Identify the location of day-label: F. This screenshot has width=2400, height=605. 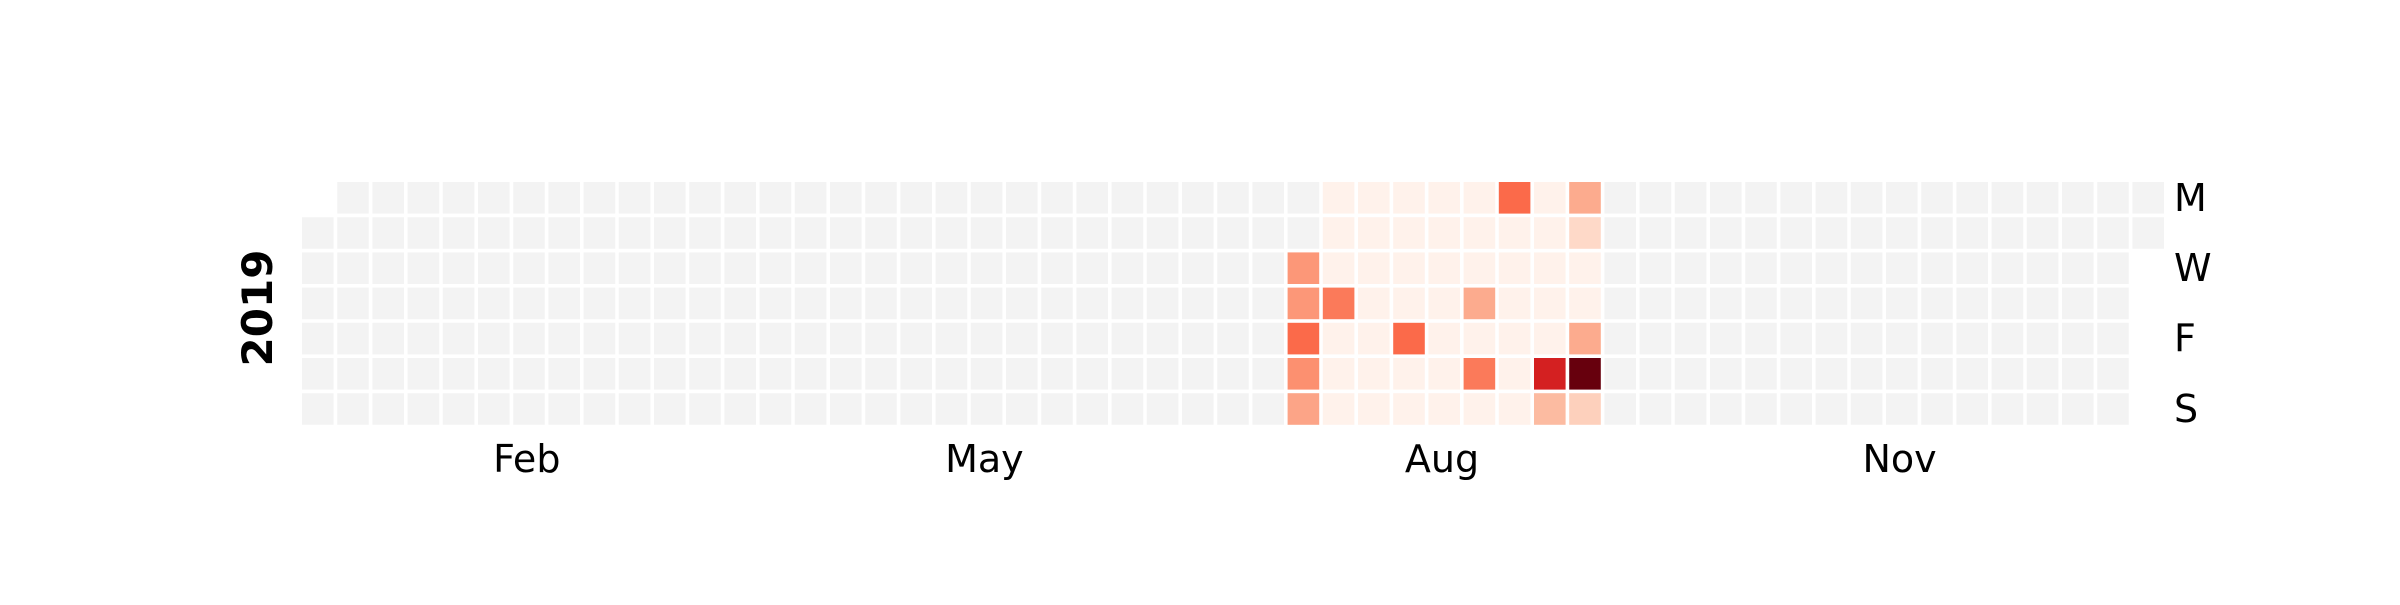
(2185, 339).